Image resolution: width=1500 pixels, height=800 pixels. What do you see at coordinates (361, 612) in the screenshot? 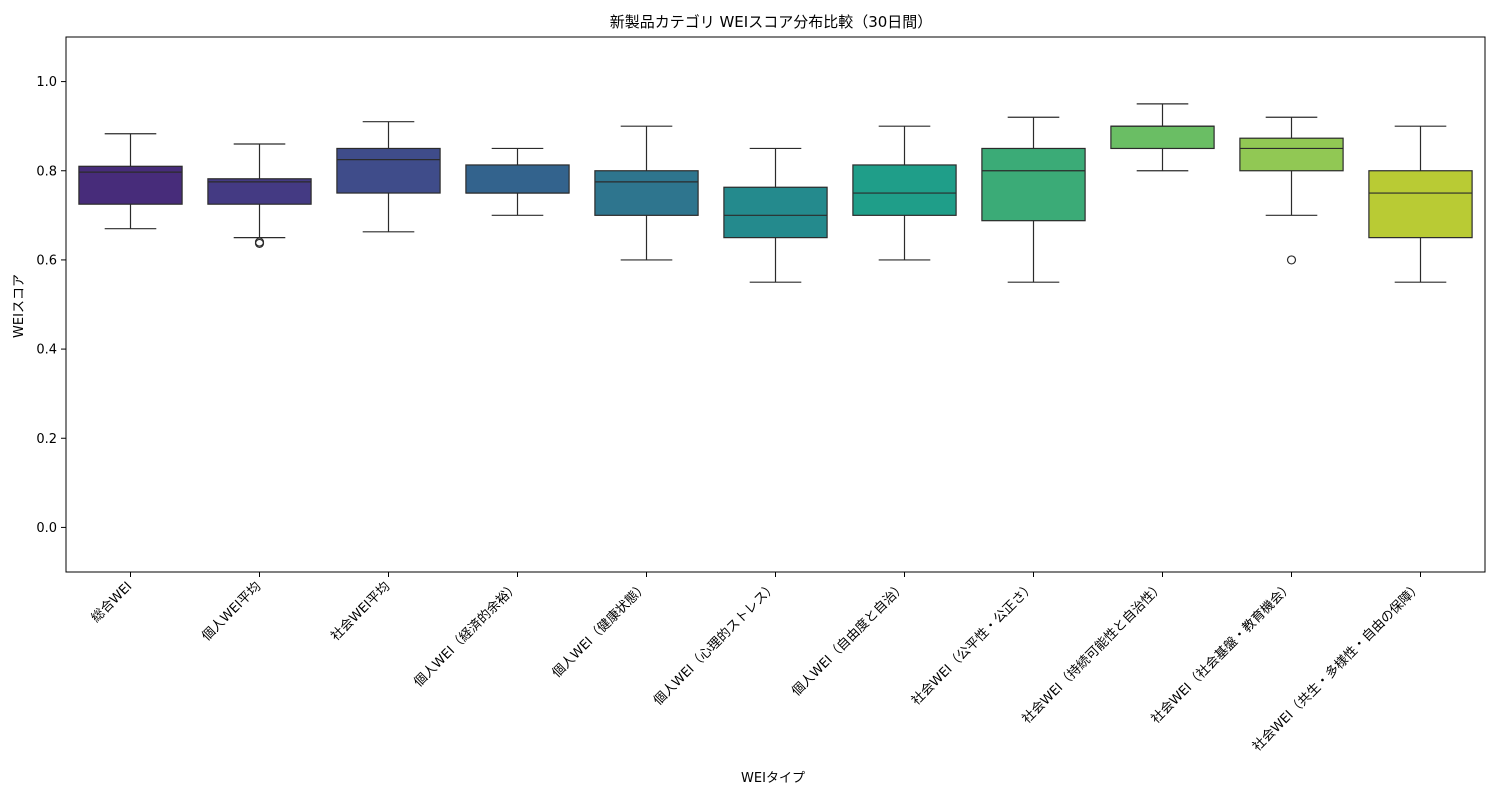
I see `x-tick-label: 社会WEI平均` at bounding box center [361, 612].